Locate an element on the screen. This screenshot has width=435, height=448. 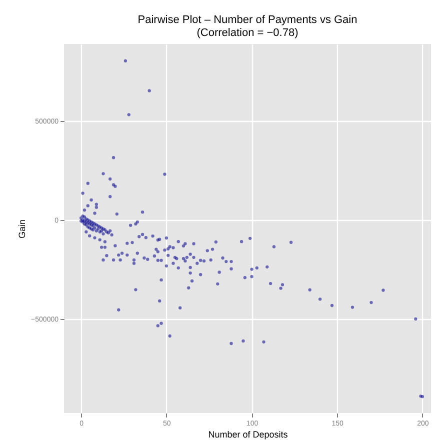
y-axis-title: Gain is located at coordinates (22, 229).